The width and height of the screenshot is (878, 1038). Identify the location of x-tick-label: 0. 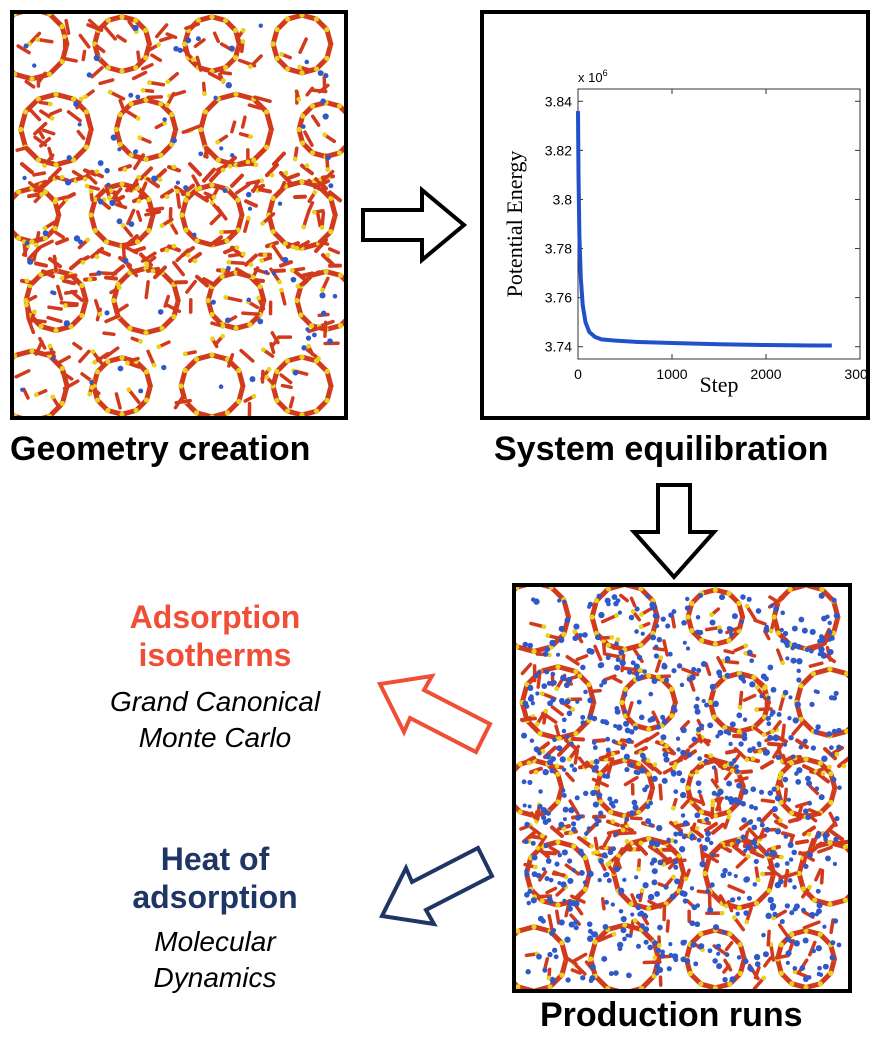
(578, 374).